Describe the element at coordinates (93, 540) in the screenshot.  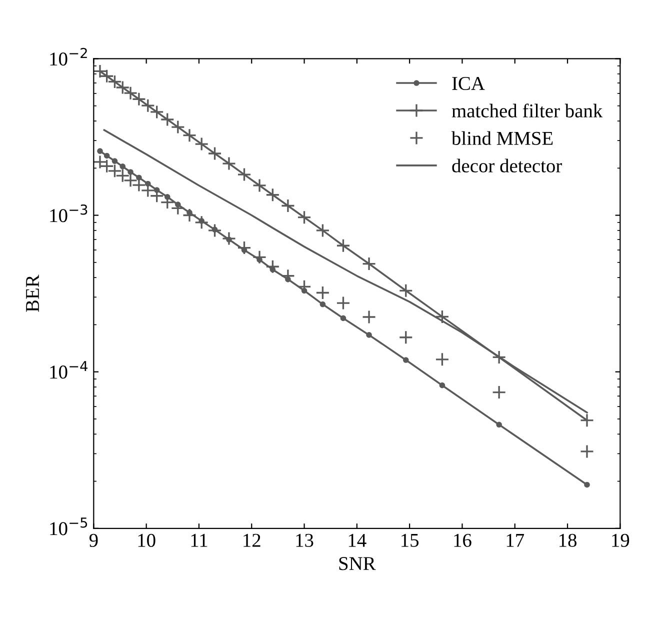
I see `x-tick-label: 9` at that location.